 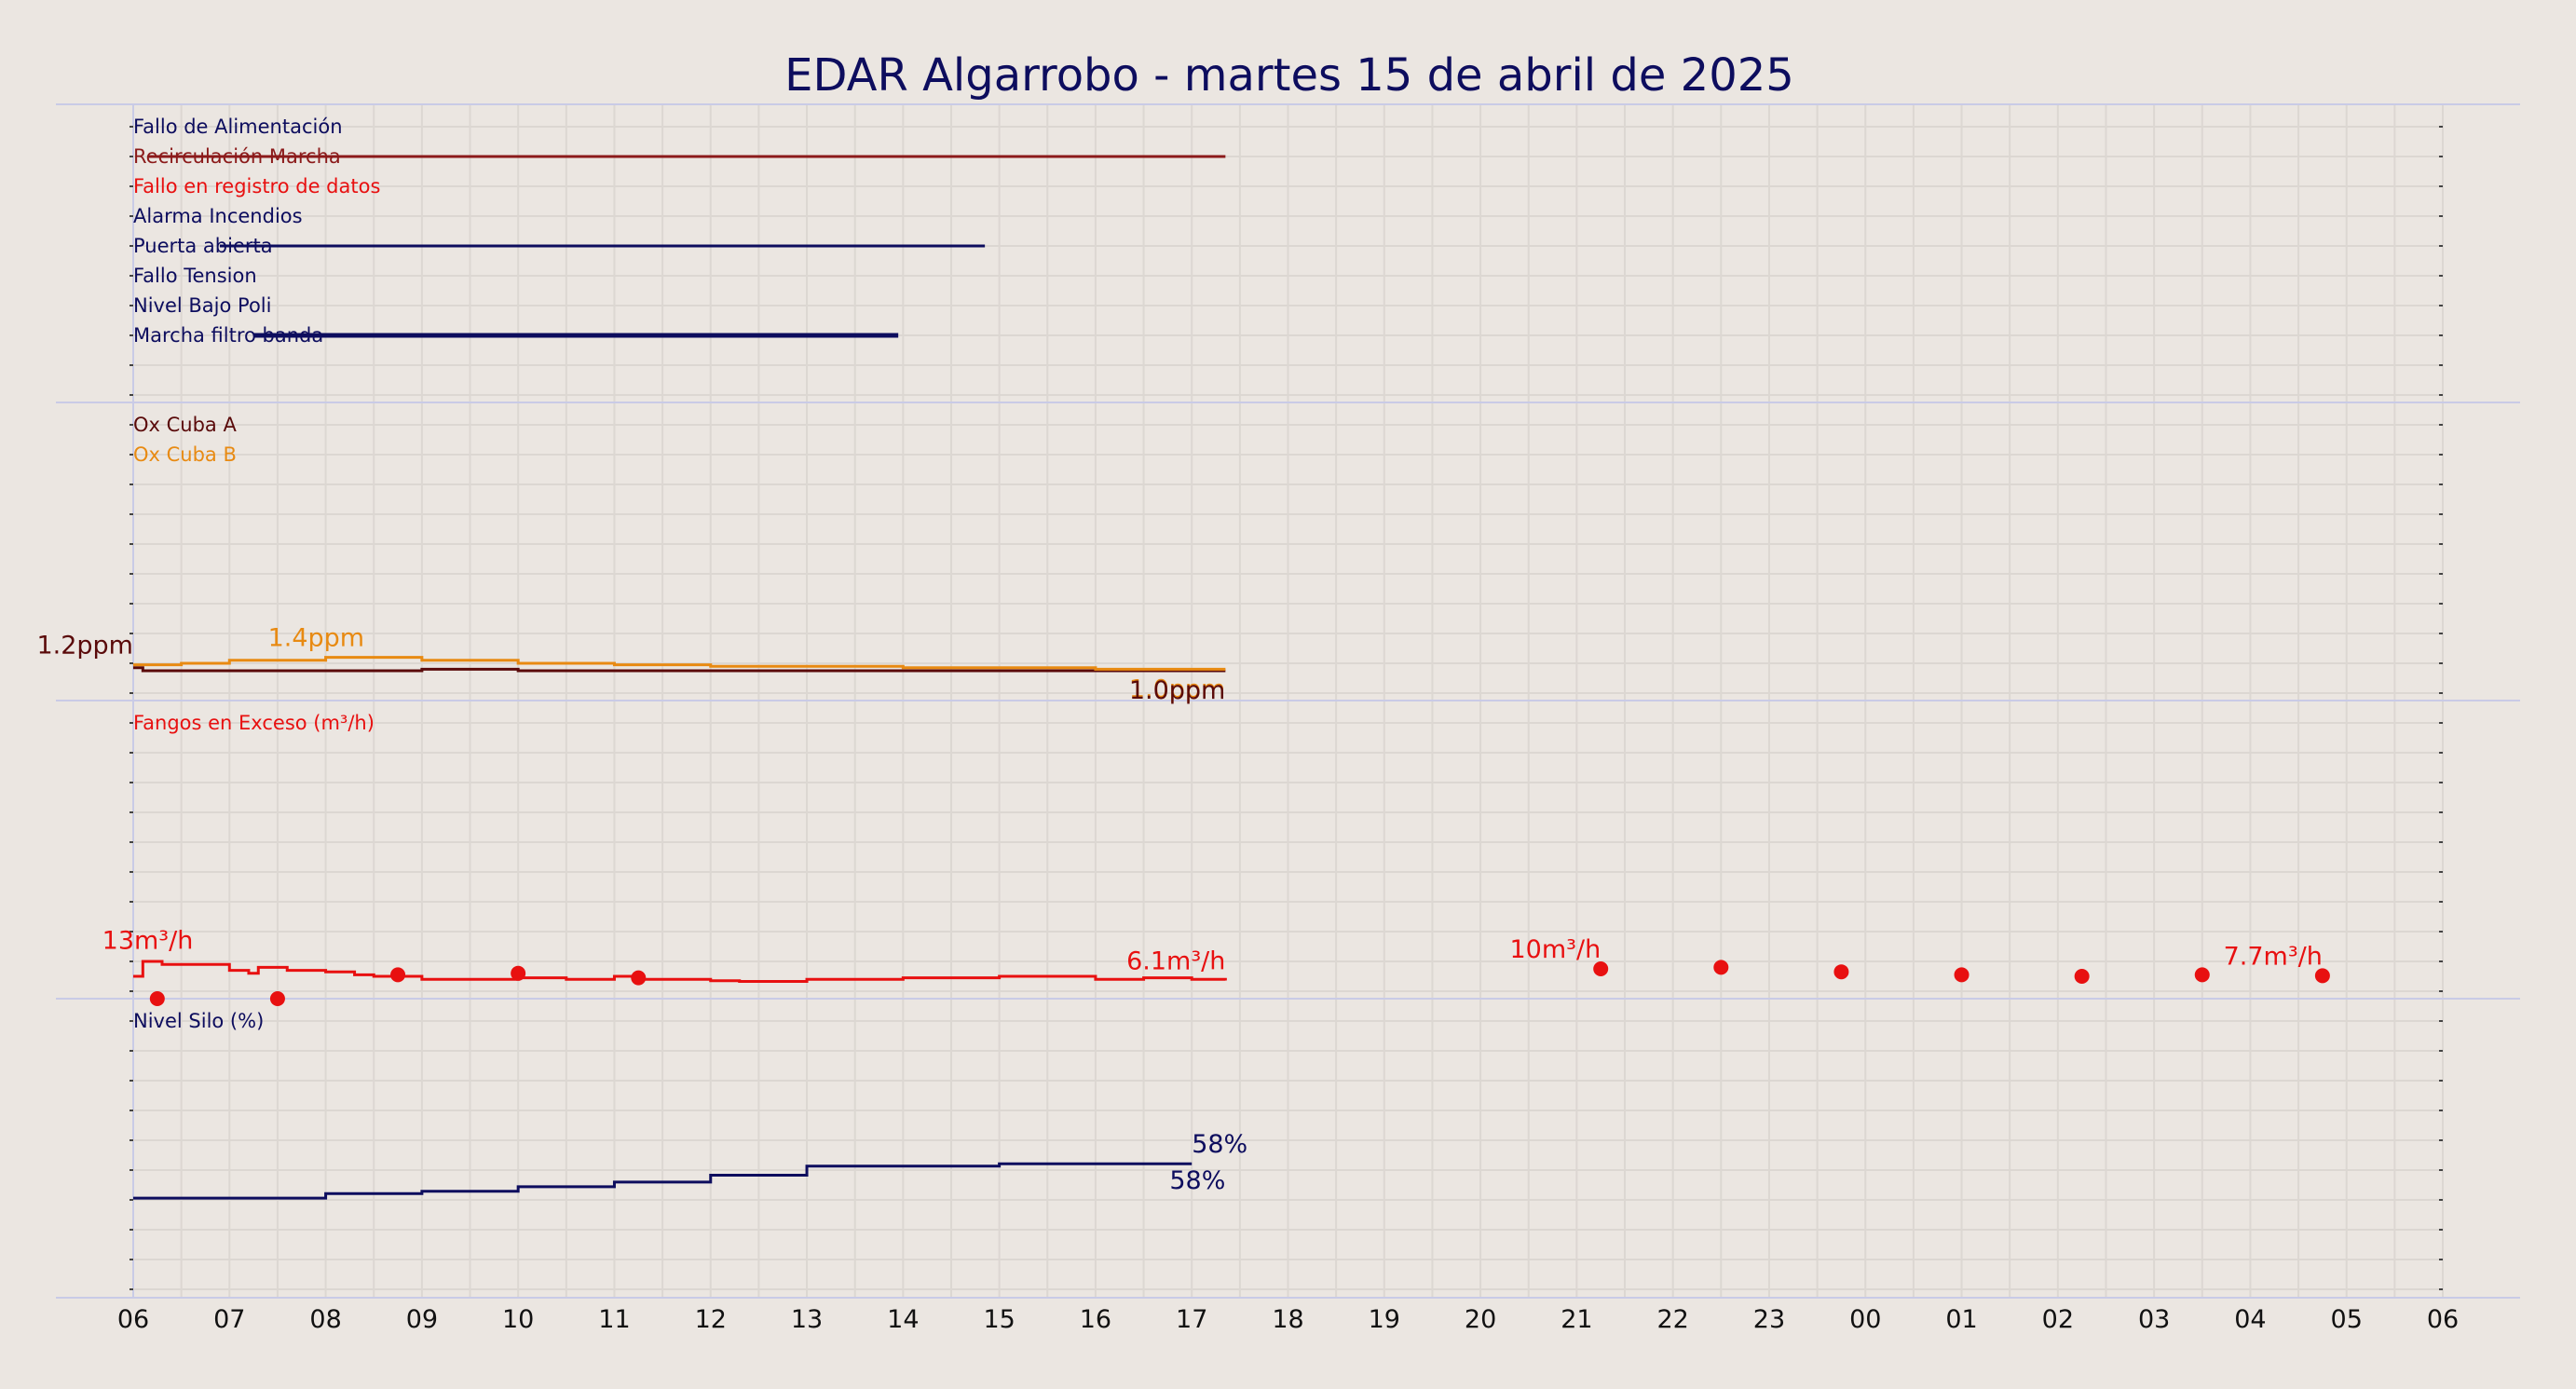 I want to click on series-label: Ox Cuba A, so click(x=185, y=425).